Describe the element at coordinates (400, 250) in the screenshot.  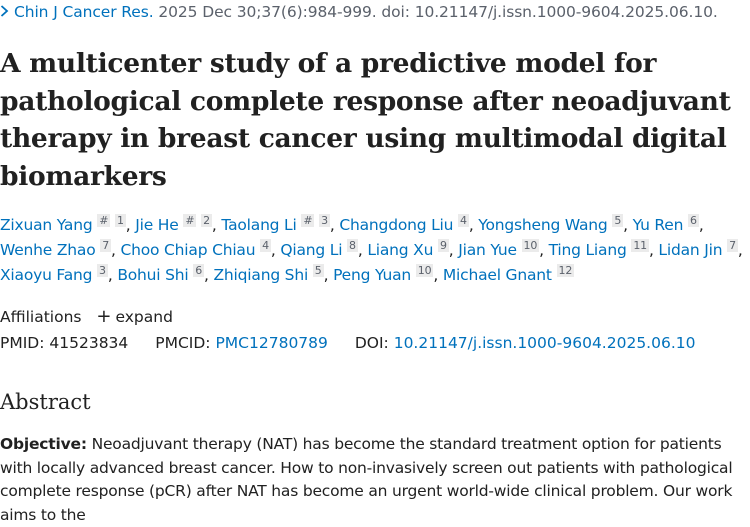
I see `author-link: Liang Xu` at that location.